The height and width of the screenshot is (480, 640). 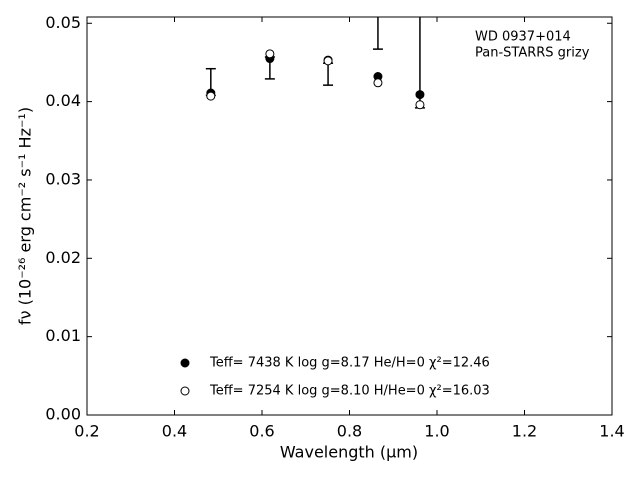 What do you see at coordinates (63, 100) in the screenshot?
I see `y-tick-label: 0.04` at bounding box center [63, 100].